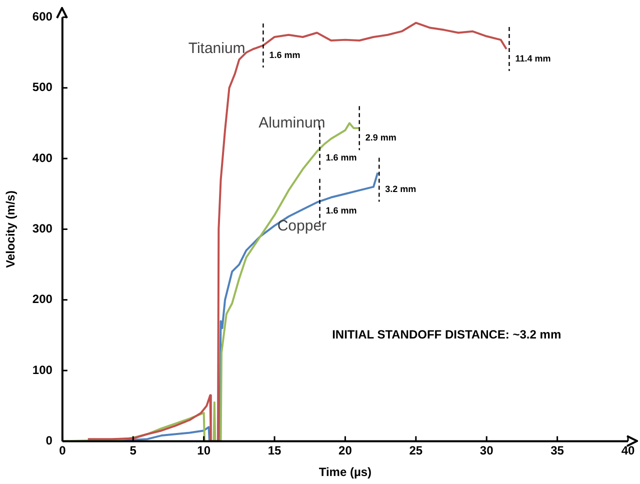 The height and width of the screenshot is (484, 640). What do you see at coordinates (49, 441) in the screenshot?
I see `y-tick-label: 0` at bounding box center [49, 441].